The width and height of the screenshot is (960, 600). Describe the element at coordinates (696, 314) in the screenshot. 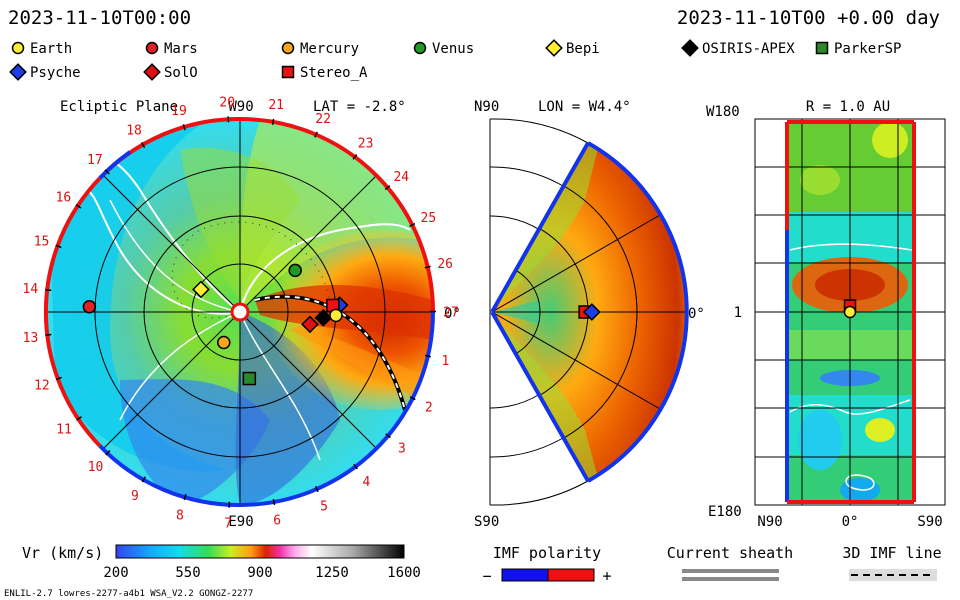

I see `meridional-right-label: 0°` at that location.